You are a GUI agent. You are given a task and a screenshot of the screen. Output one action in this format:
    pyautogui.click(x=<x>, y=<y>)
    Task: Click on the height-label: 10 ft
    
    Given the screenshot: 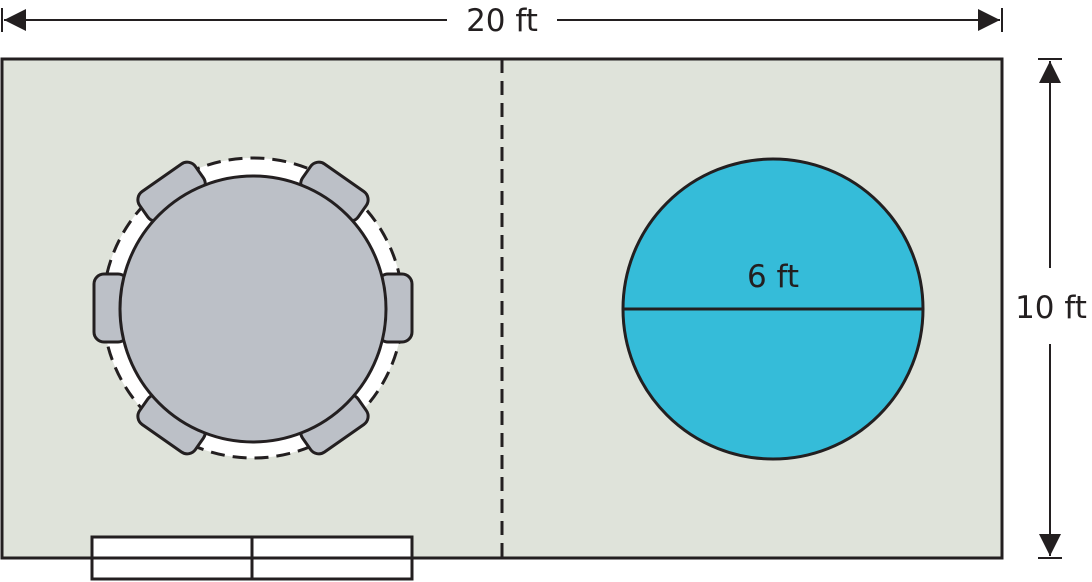 What is the action you would take?
    pyautogui.click(x=1051, y=308)
    